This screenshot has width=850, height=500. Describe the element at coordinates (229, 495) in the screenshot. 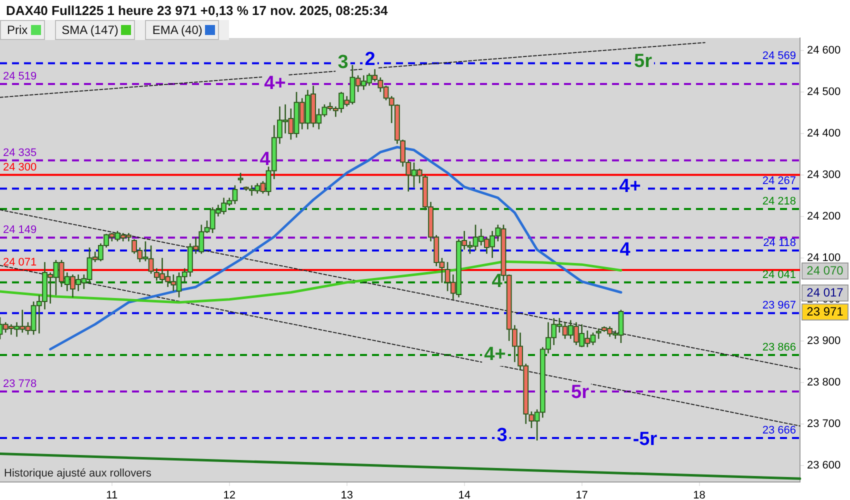

I see `x-tick-label: 12` at that location.